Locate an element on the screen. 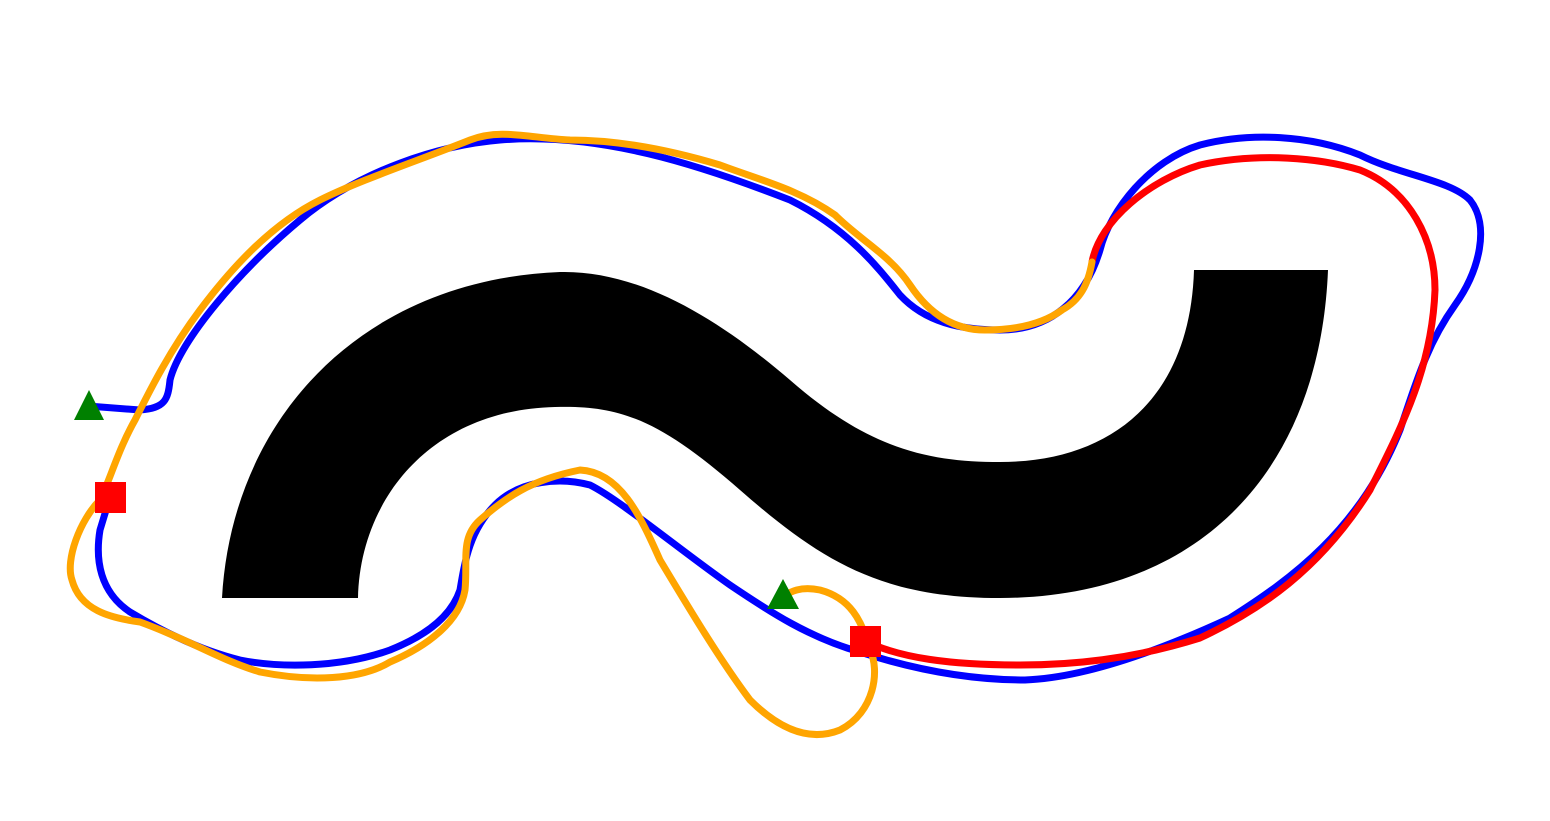 This screenshot has width=1550, height=821. goal-marker-left is located at coordinates (110, 497).